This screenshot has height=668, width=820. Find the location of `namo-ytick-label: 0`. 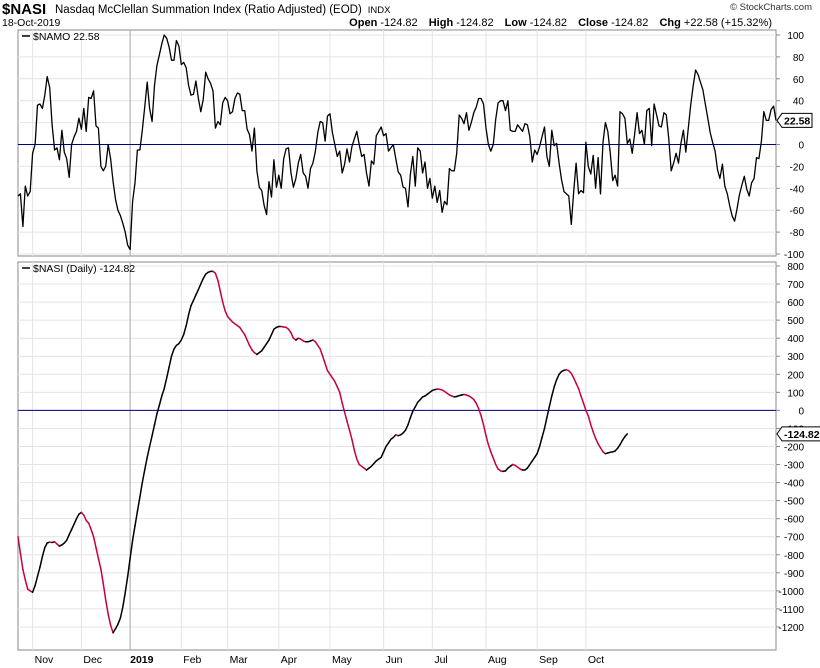

namo-ytick-label: 0 is located at coordinates (801, 146).